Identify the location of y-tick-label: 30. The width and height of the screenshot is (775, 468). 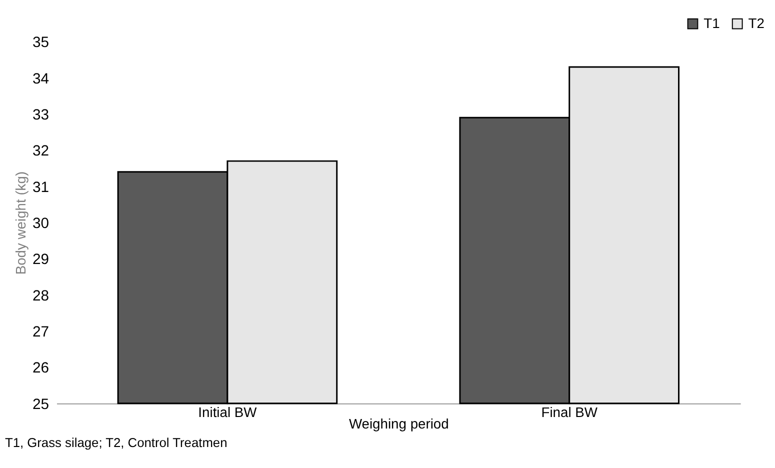
(41, 224).